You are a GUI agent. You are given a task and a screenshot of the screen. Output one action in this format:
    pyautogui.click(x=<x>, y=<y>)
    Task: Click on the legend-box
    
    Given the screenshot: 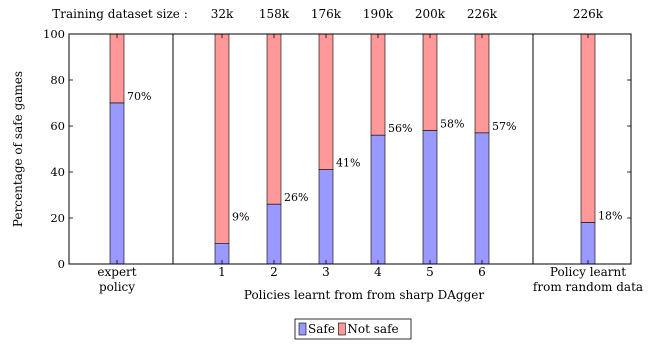 What is the action you would take?
    pyautogui.click(x=353, y=329)
    